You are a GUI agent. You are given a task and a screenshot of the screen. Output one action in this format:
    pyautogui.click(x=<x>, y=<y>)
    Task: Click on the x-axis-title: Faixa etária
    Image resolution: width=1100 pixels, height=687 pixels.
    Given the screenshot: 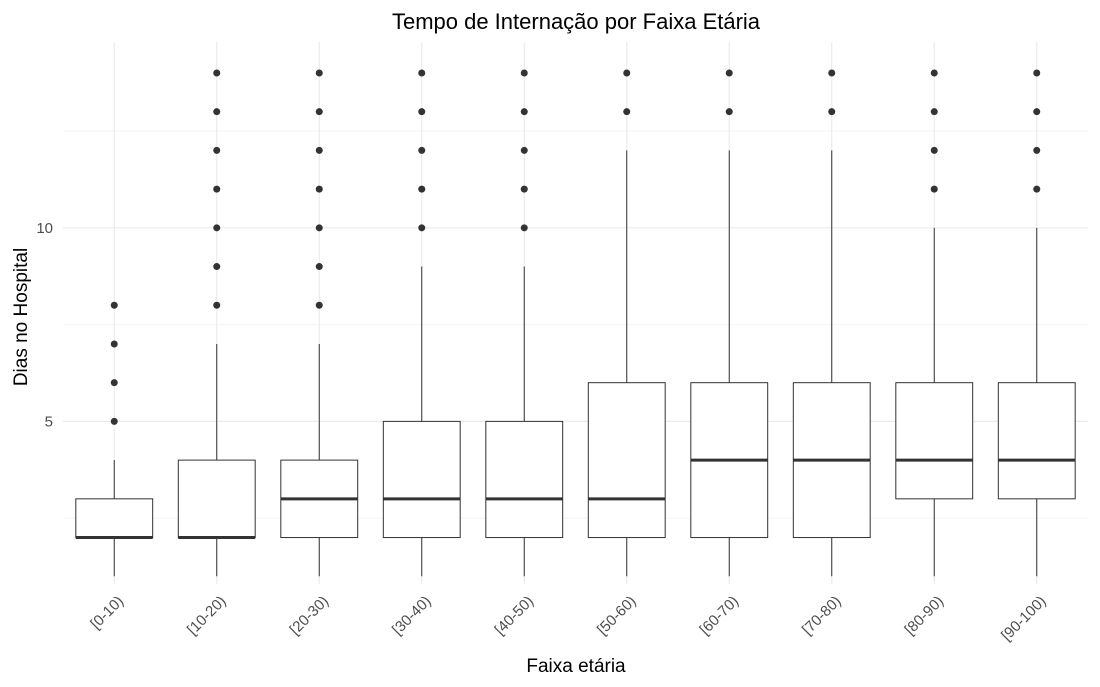 What is the action you would take?
    pyautogui.click(x=576, y=666)
    